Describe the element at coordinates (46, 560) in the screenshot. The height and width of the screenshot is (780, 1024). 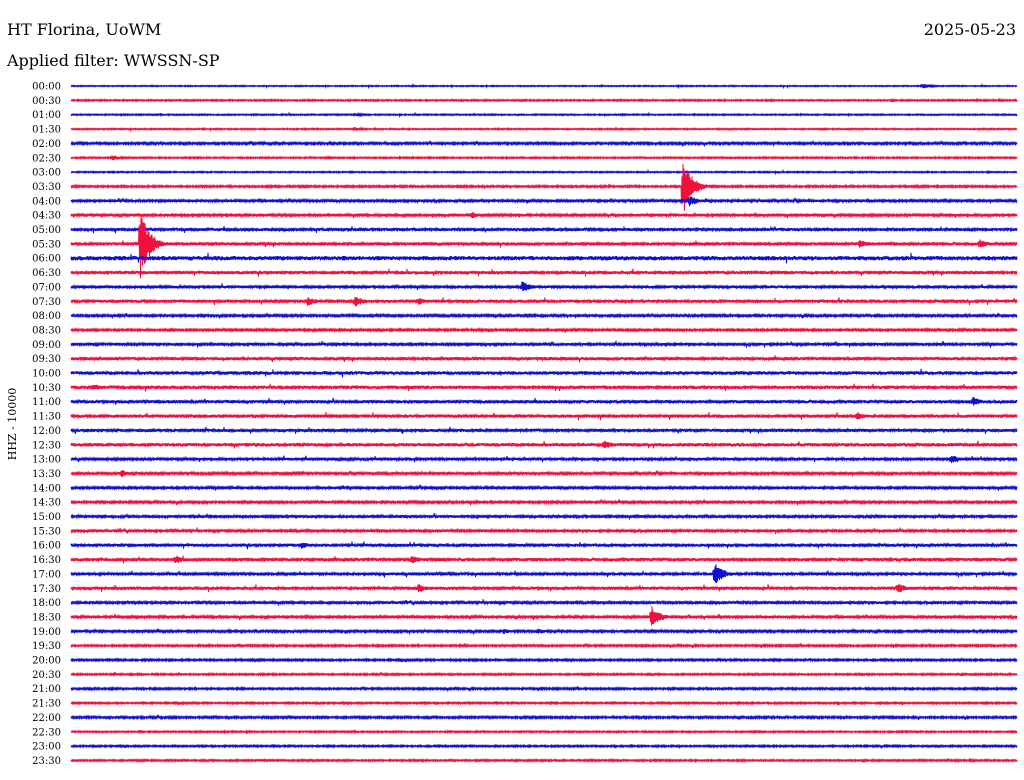
I see `trace-time-label: 16:30` at that location.